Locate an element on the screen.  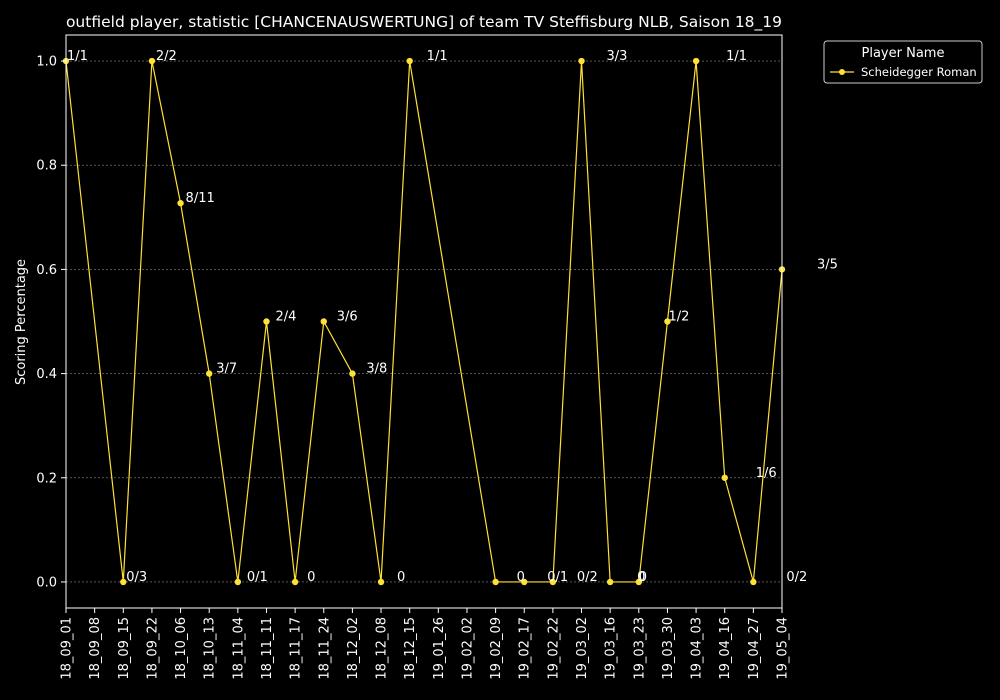
x-tick-label: 18_11_17 is located at coordinates (296, 648).